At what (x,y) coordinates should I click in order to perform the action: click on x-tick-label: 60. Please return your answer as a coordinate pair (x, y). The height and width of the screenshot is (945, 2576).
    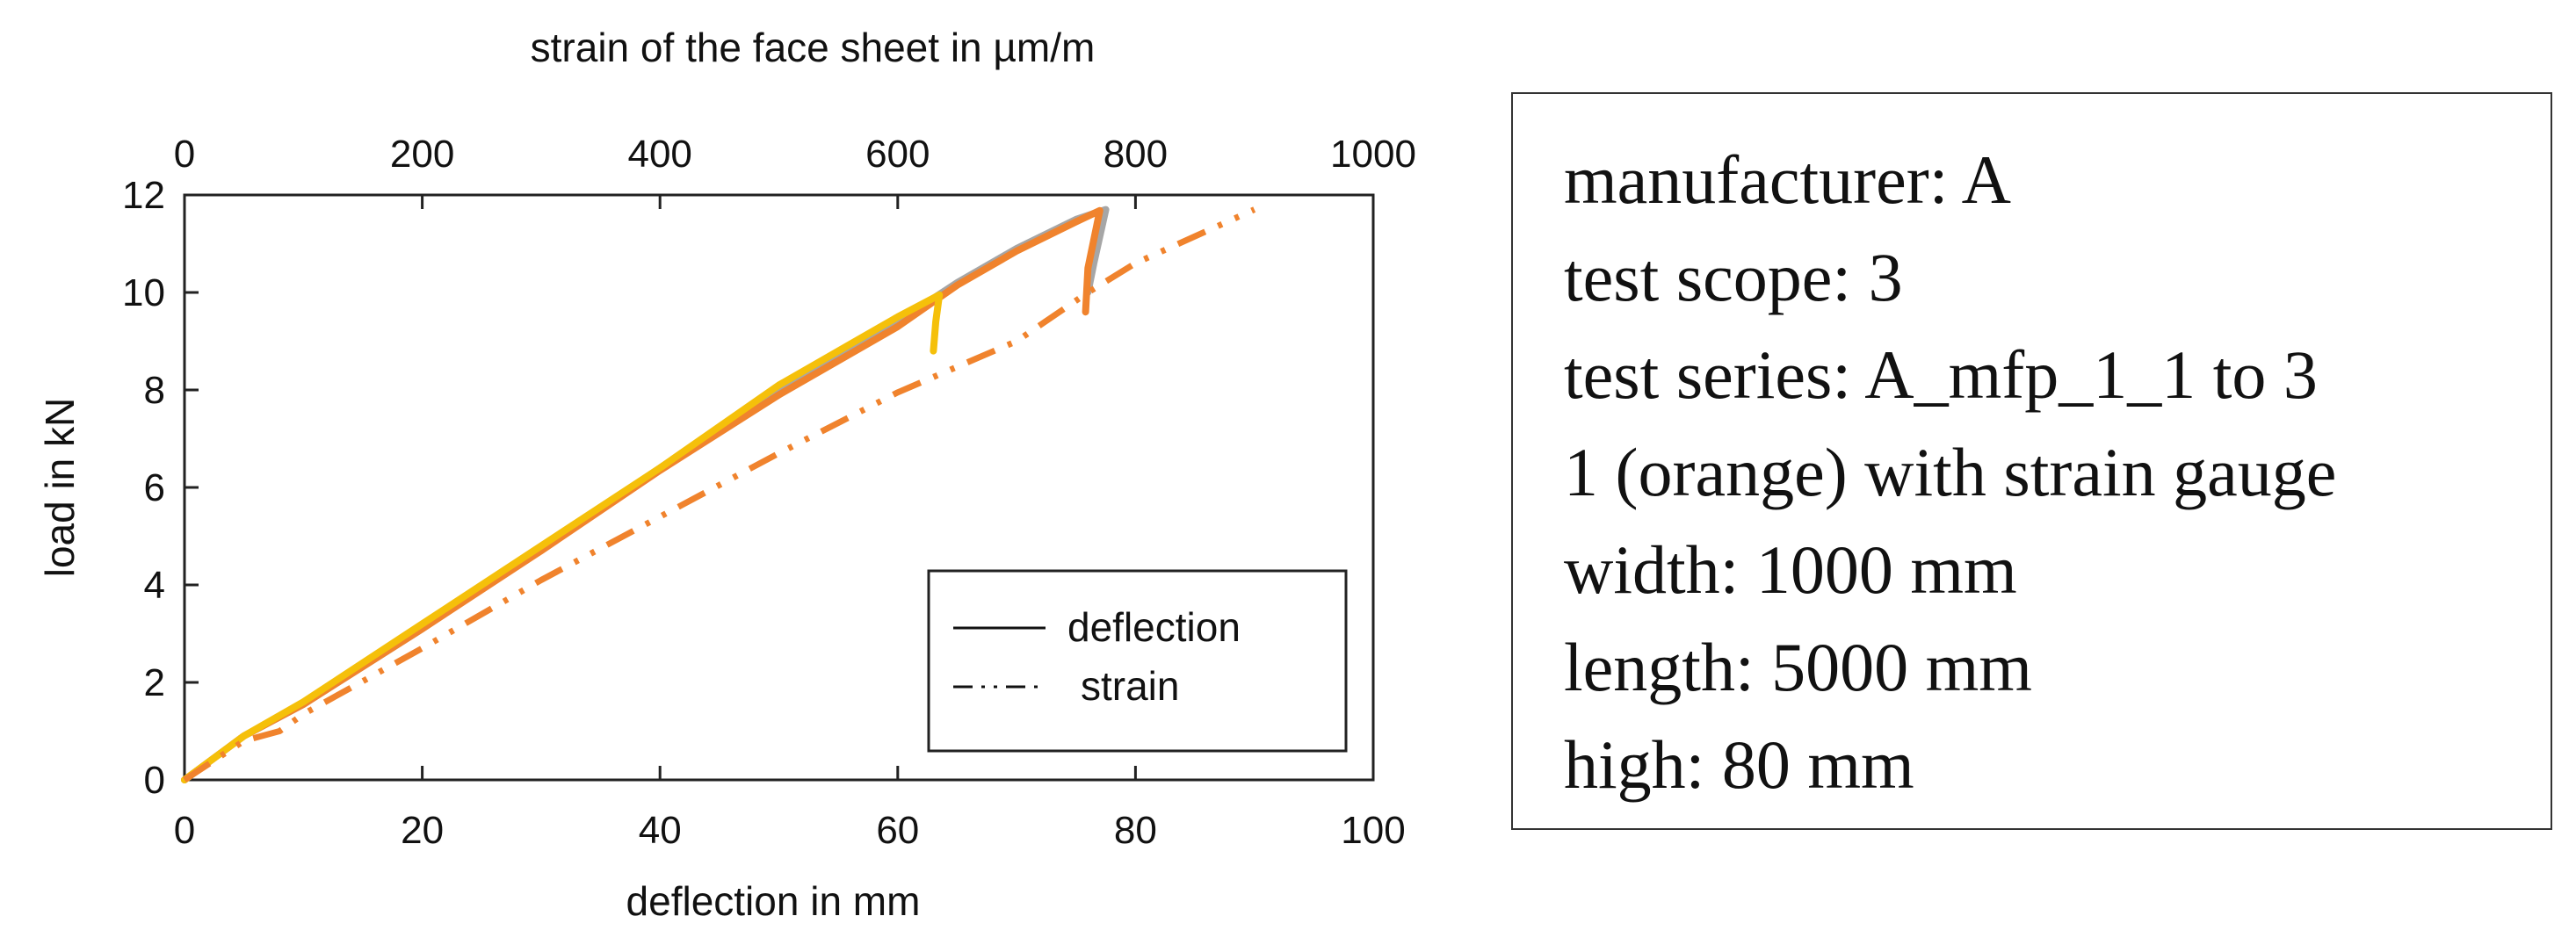
    Looking at the image, I should click on (897, 831).